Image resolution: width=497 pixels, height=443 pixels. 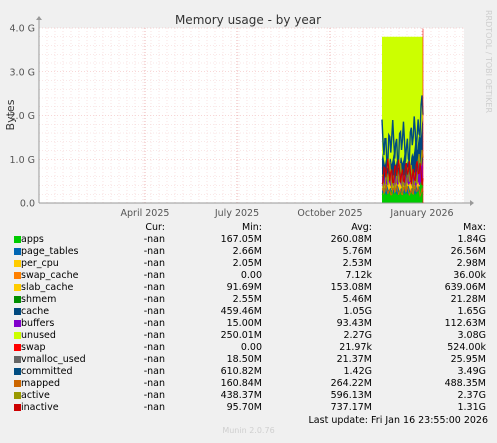 I want to click on legend-min-value: 459.46M, so click(x=241, y=311).